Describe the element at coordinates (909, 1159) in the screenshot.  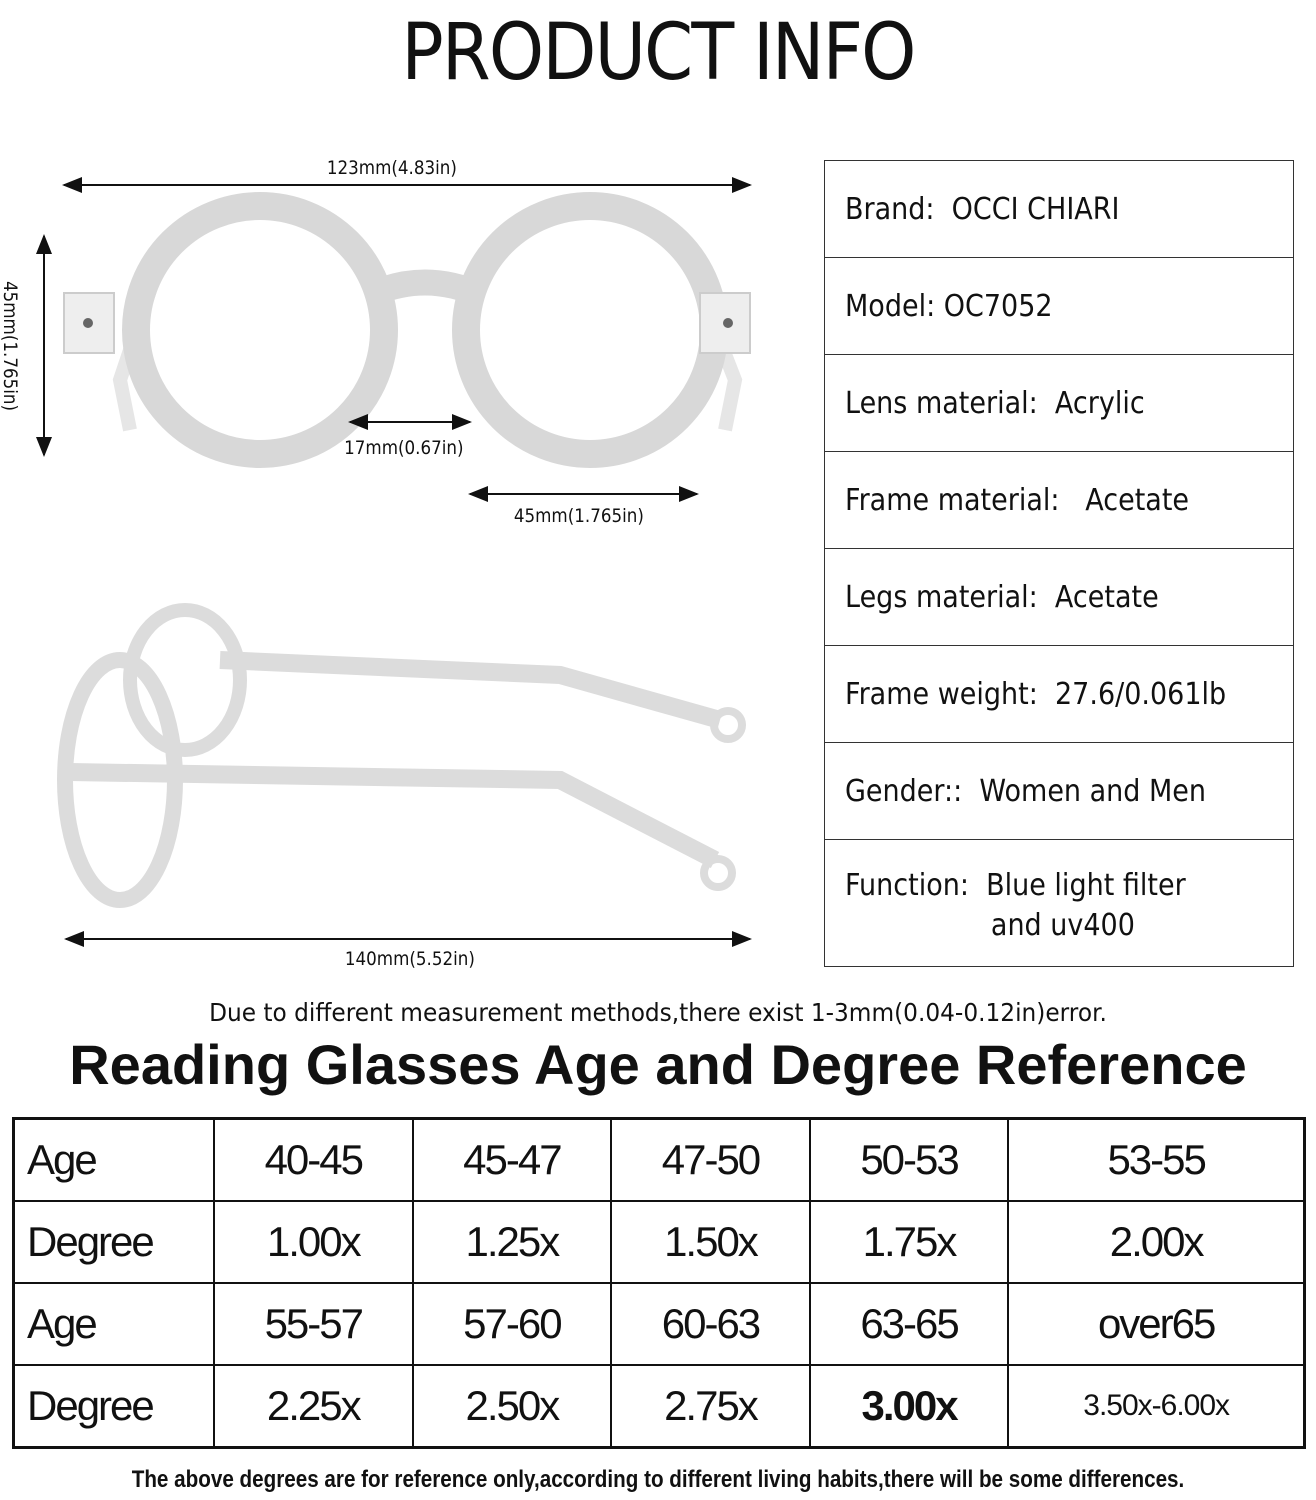
I see `table-cell: 50-53` at that location.